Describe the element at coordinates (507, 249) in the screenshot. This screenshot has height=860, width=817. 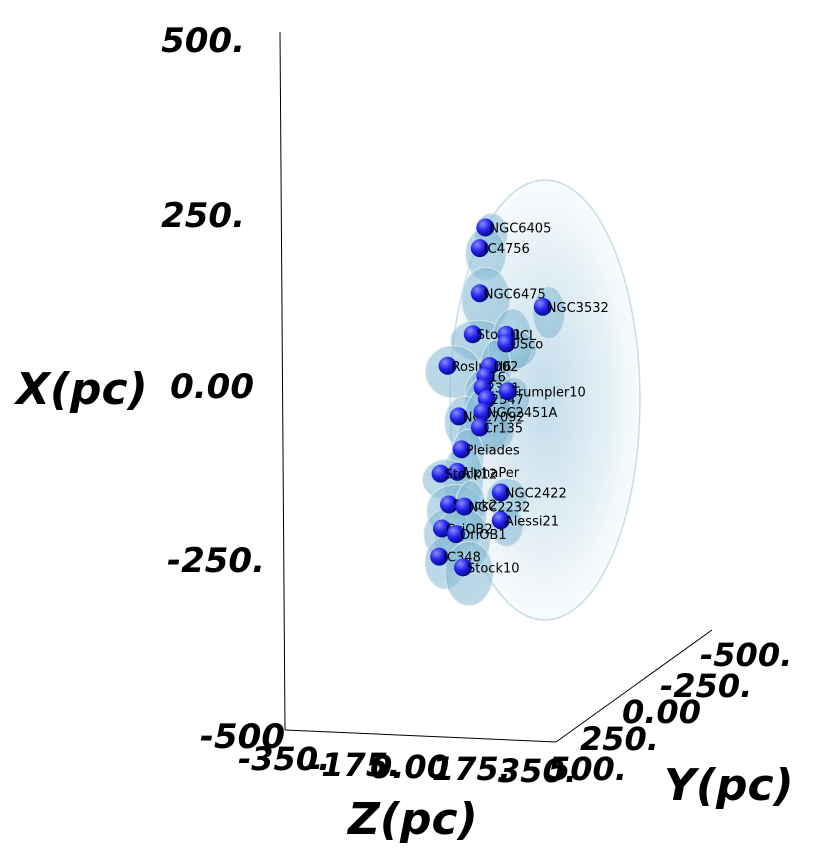
I see `cluster-label: IC4756` at that location.